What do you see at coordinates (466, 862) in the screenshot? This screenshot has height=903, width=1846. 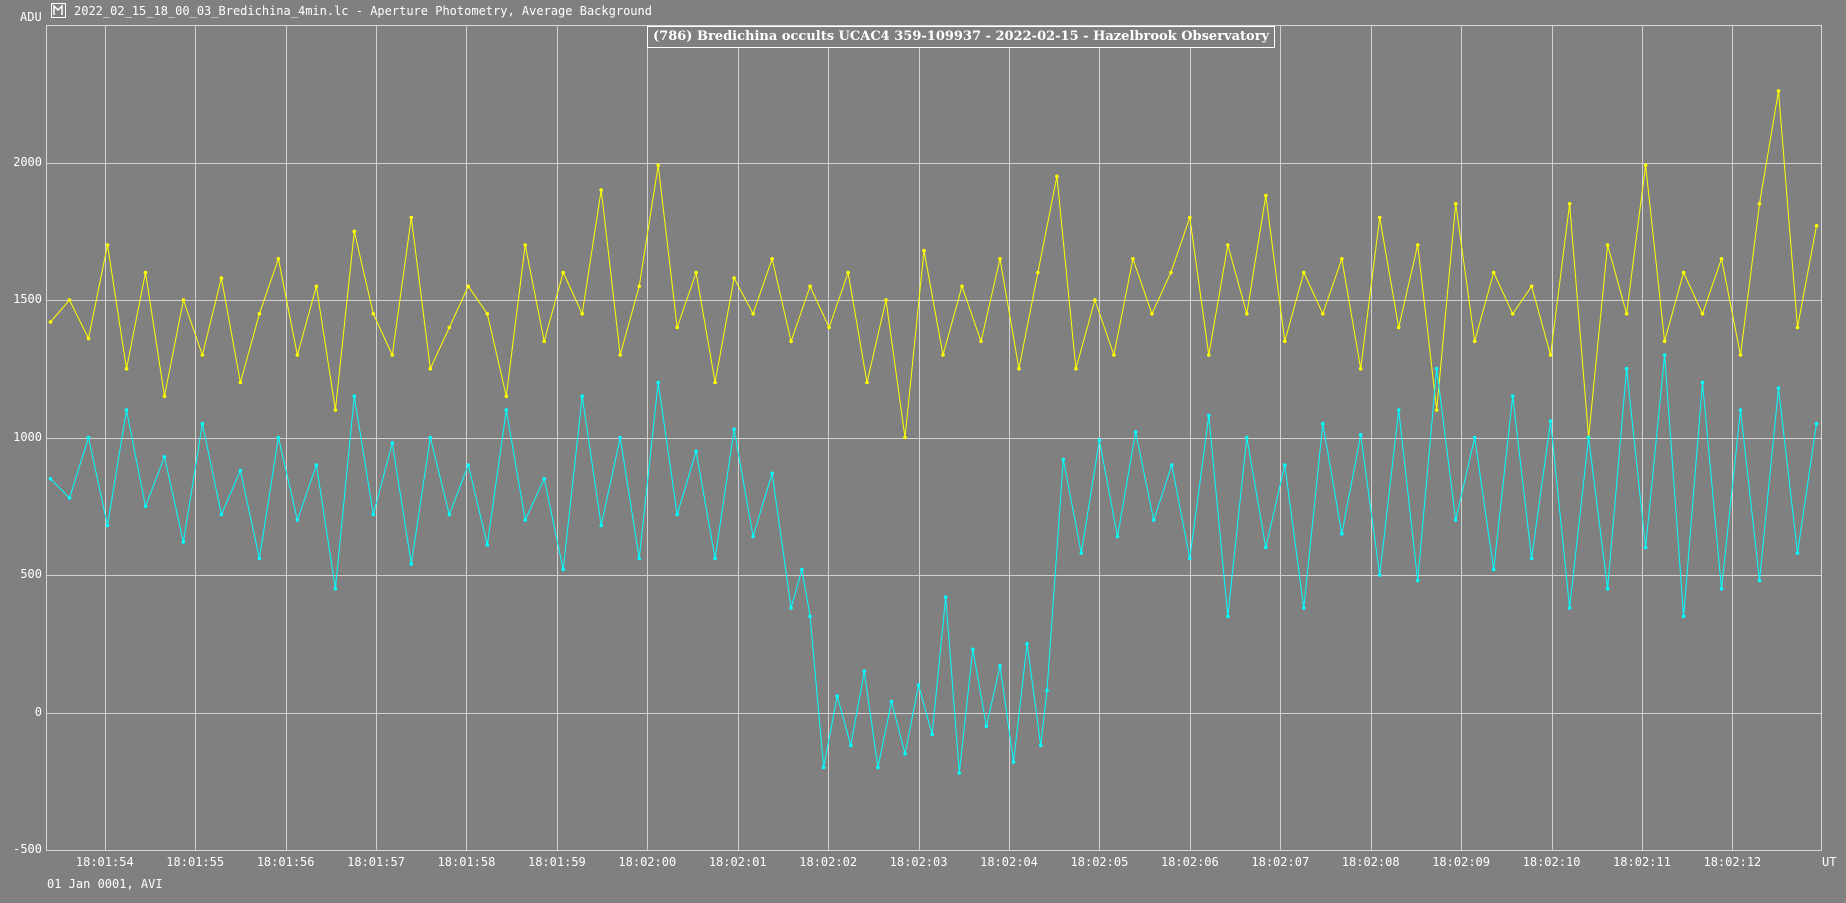 I see `x-tick-label: 18:01:58` at bounding box center [466, 862].